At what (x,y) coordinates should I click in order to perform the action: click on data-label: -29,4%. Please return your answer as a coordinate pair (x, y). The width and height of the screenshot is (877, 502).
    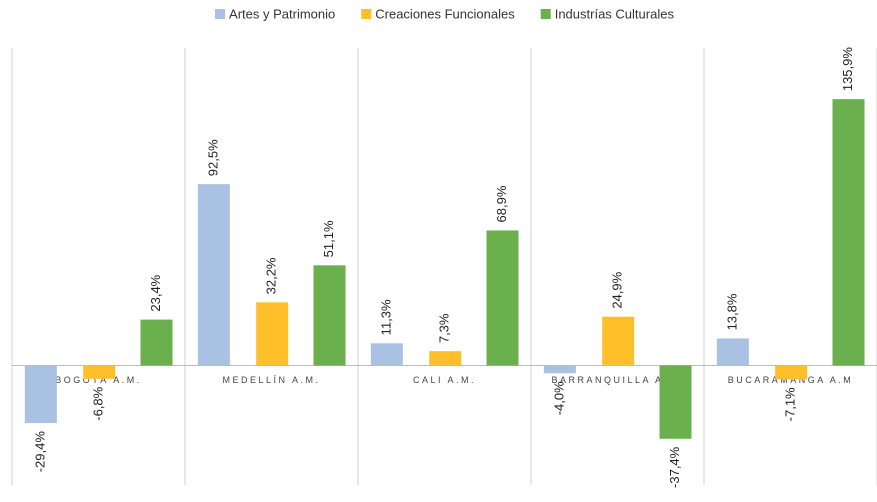
    Looking at the image, I should click on (39, 452).